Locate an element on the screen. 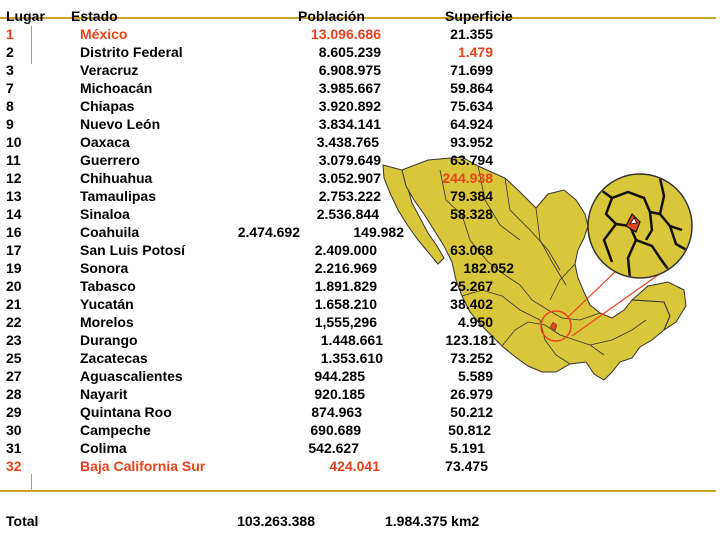 The image size is (728, 546). row-lugar: 11 is located at coordinates (13, 160).